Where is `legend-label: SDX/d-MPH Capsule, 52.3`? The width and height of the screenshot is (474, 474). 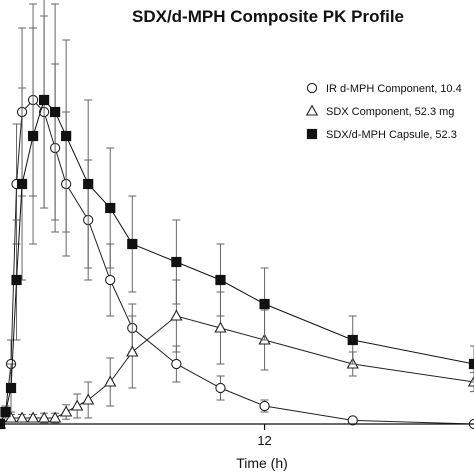
legend-label: SDX/d-MPH Capsule, 52.3 is located at coordinates (391, 135).